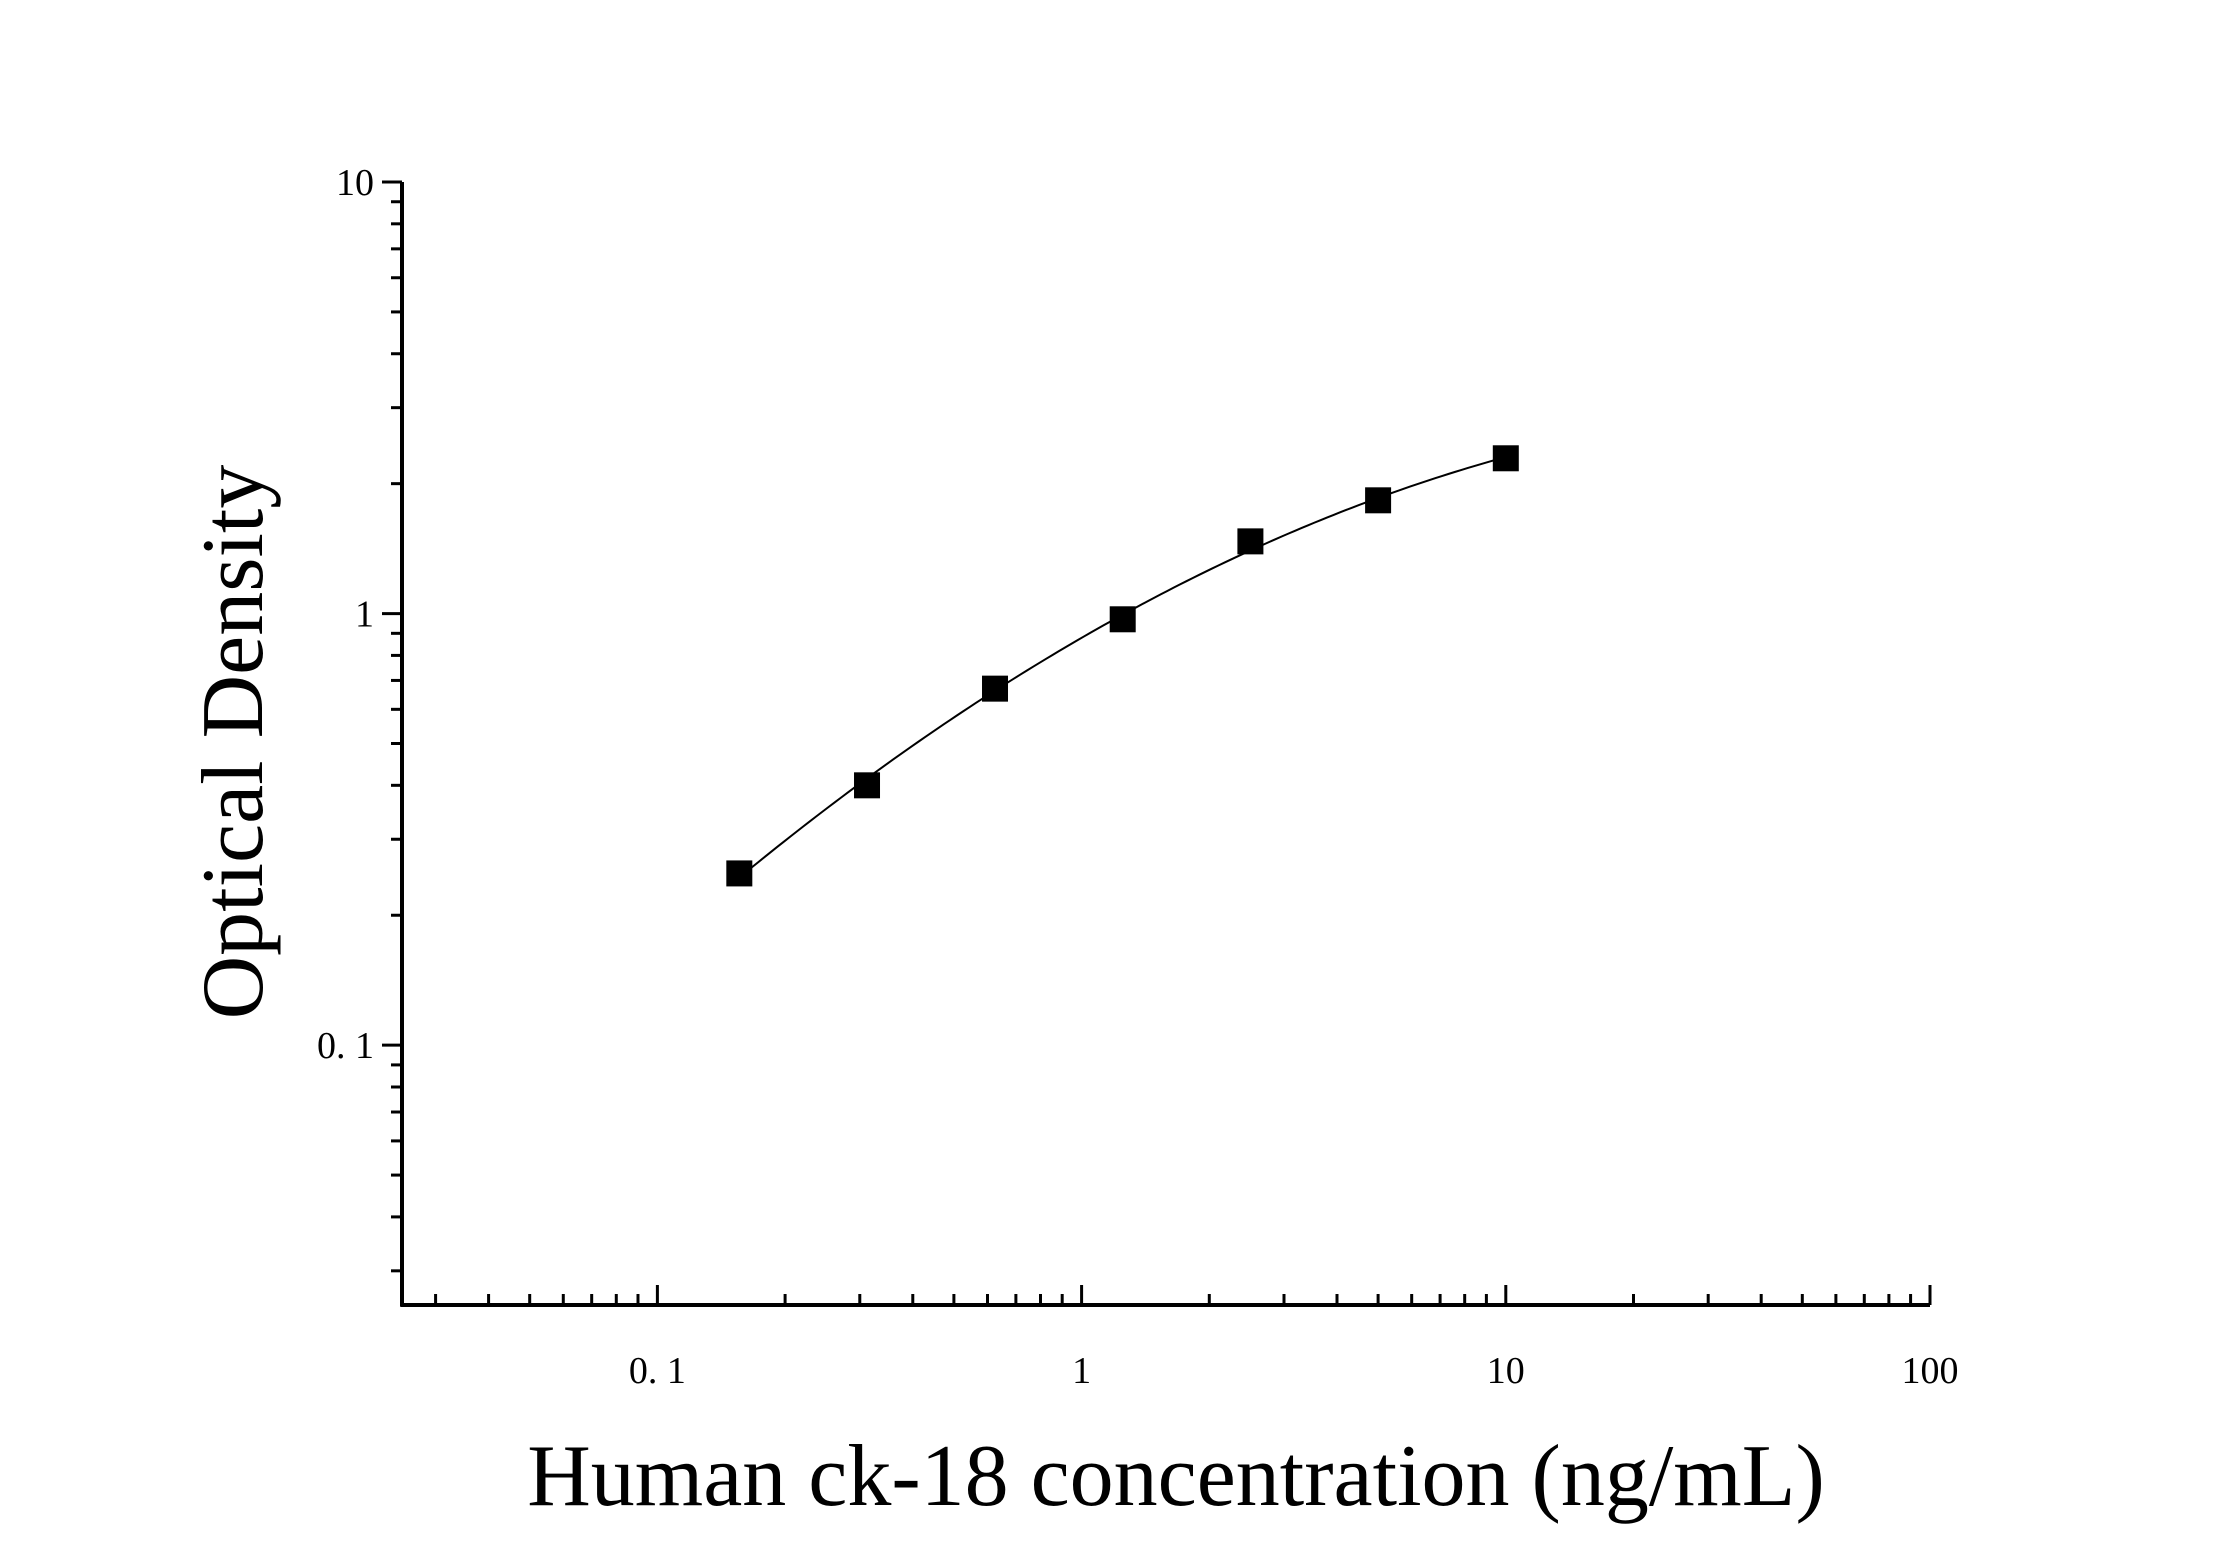 The width and height of the screenshot is (2231, 1559). Describe the element at coordinates (392, 726) in the screenshot. I see `y-axis-ticks` at that location.